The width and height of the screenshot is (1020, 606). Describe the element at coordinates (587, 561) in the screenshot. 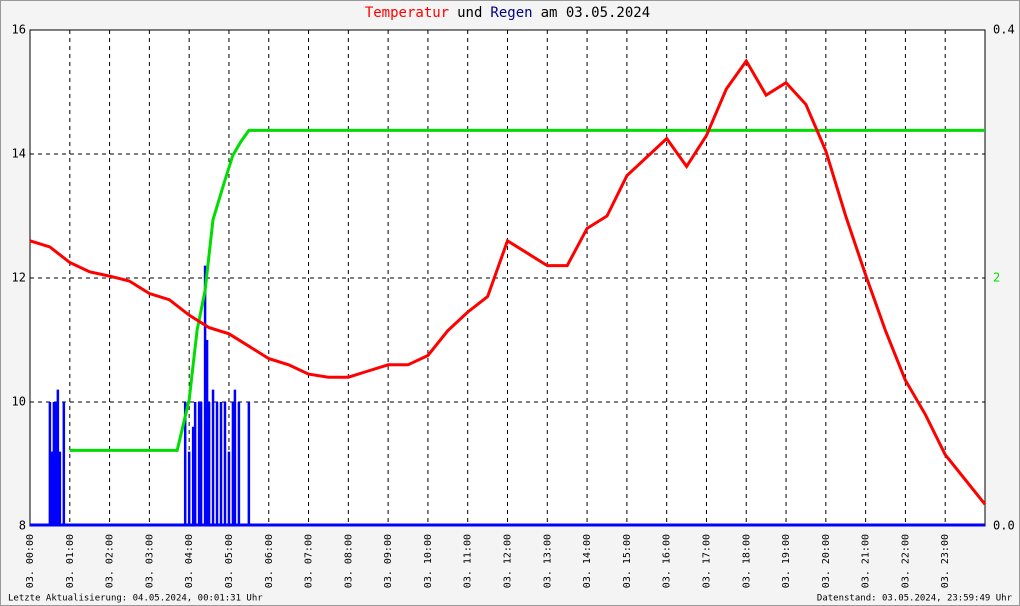

I see `x-tick-label: 03. 14:00` at that location.